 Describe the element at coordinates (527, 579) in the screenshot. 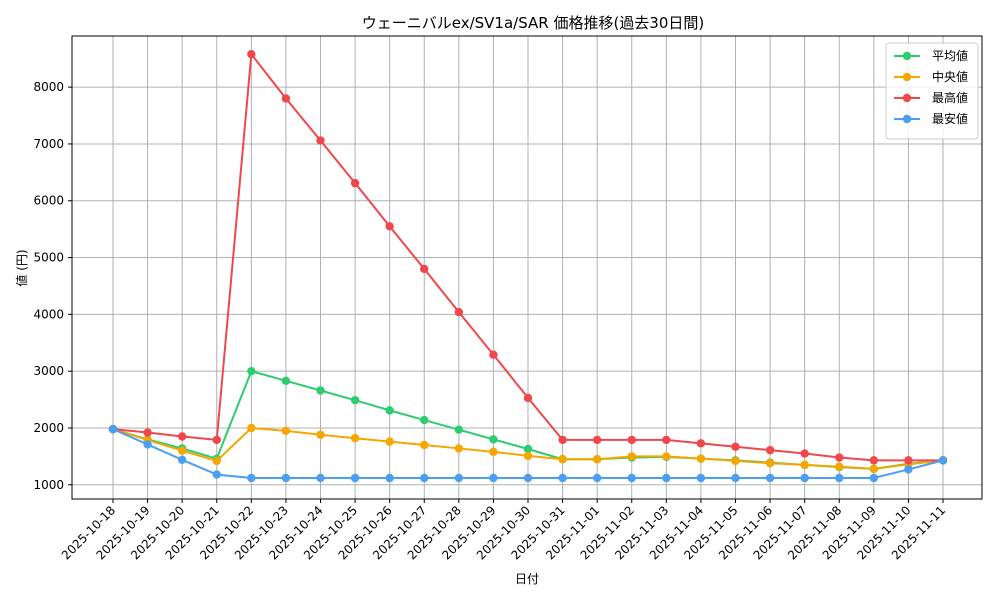

I see `x-axis-label: 日付` at that location.